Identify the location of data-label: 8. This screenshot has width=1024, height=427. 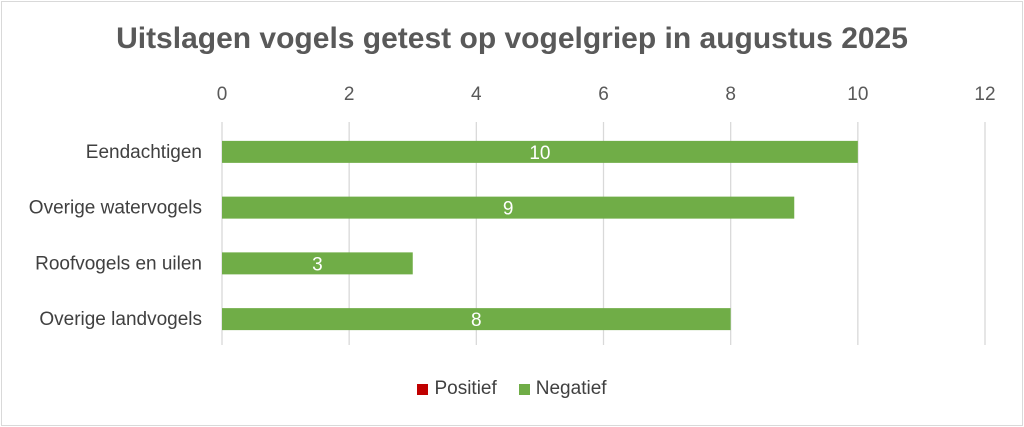
(476, 320).